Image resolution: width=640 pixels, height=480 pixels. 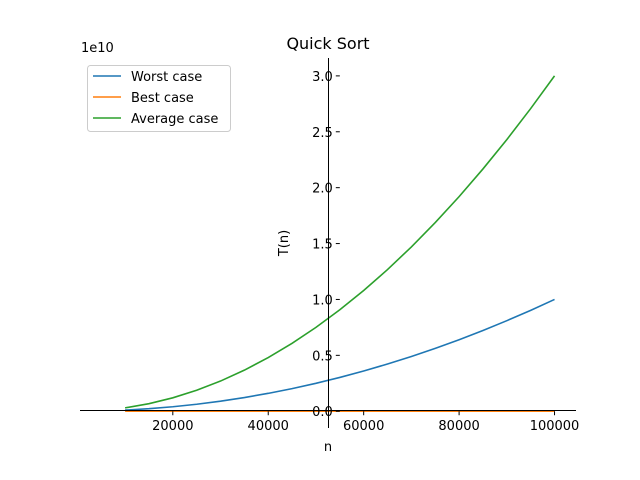 I want to click on legend-label: Average case, so click(x=174, y=119).